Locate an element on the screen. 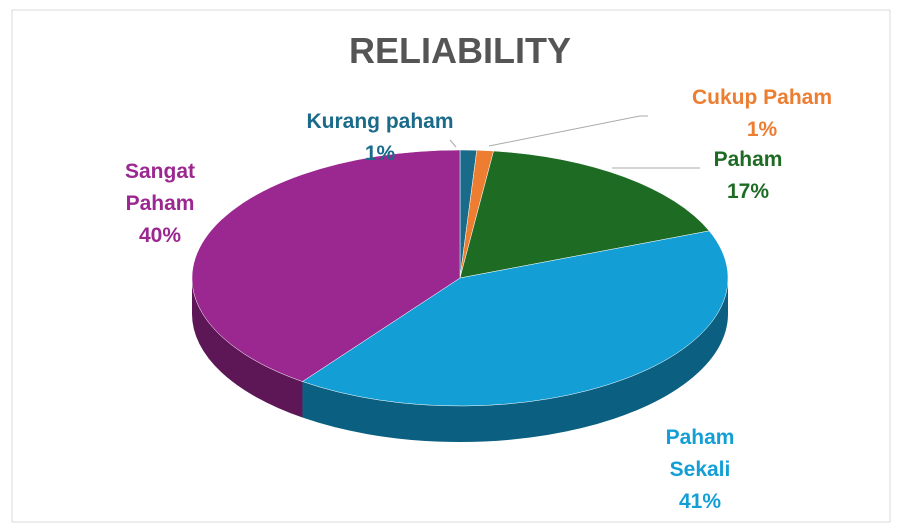  data-label: Cukup Paham 1% is located at coordinates (762, 114).